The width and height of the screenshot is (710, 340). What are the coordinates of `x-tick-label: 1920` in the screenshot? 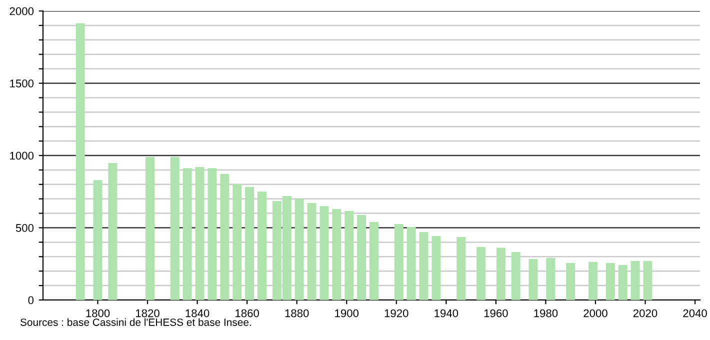 It's located at (396, 313).